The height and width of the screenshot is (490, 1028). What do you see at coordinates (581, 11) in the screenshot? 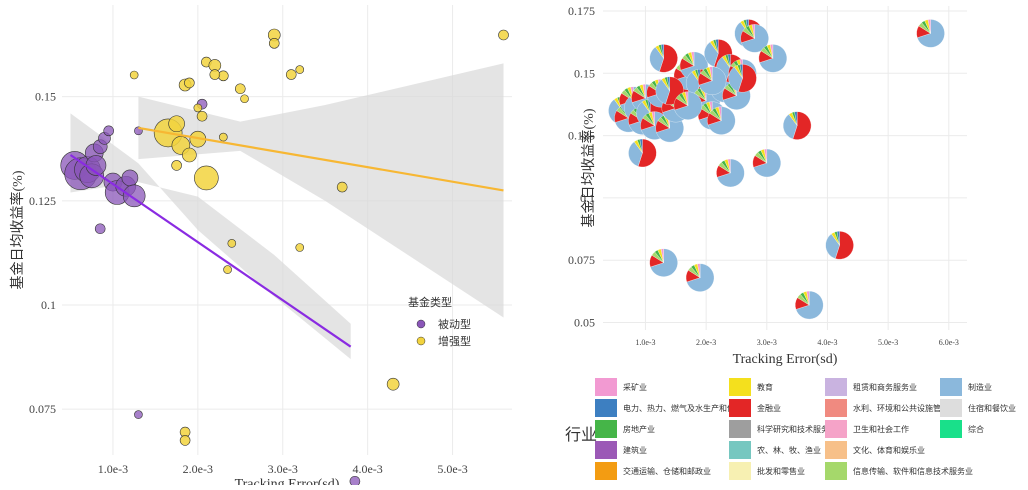
I see `y-tick-label: 0.175` at bounding box center [581, 11].